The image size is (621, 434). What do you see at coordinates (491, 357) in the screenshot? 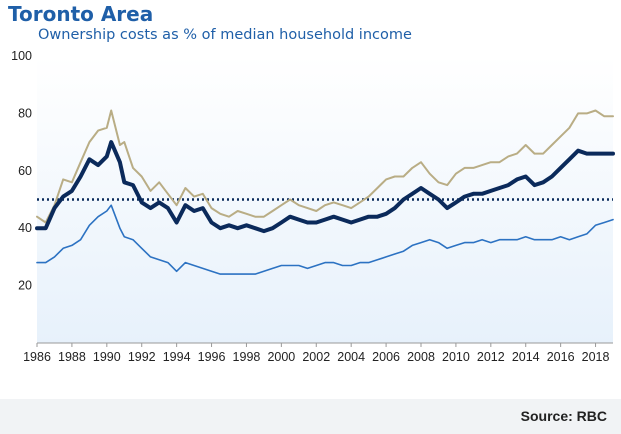
I see `x-tick-label: 2012` at bounding box center [491, 357].